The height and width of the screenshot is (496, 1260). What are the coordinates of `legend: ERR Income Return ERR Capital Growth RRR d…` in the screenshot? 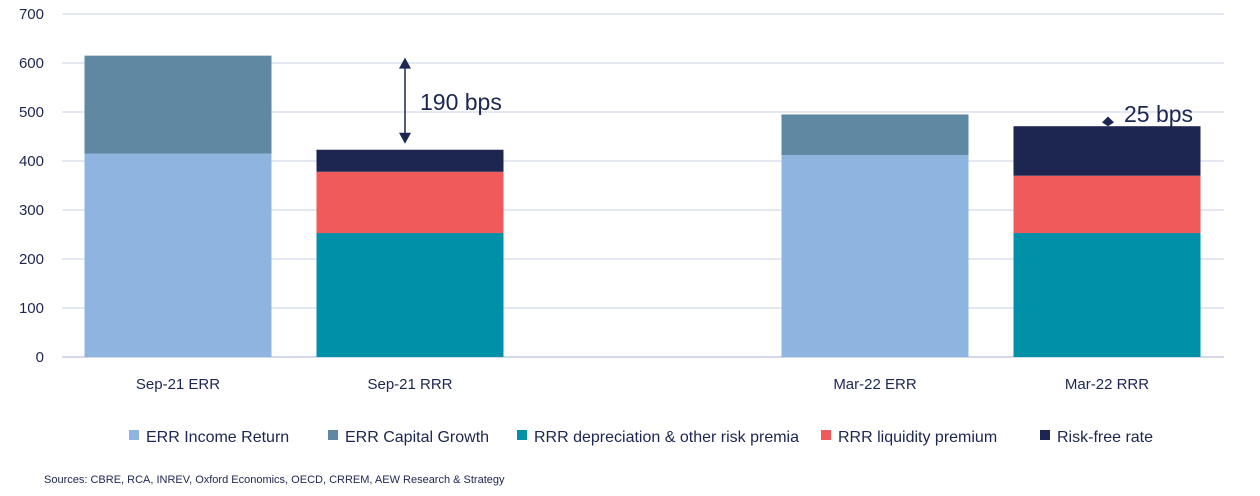 It's located at (641, 437).